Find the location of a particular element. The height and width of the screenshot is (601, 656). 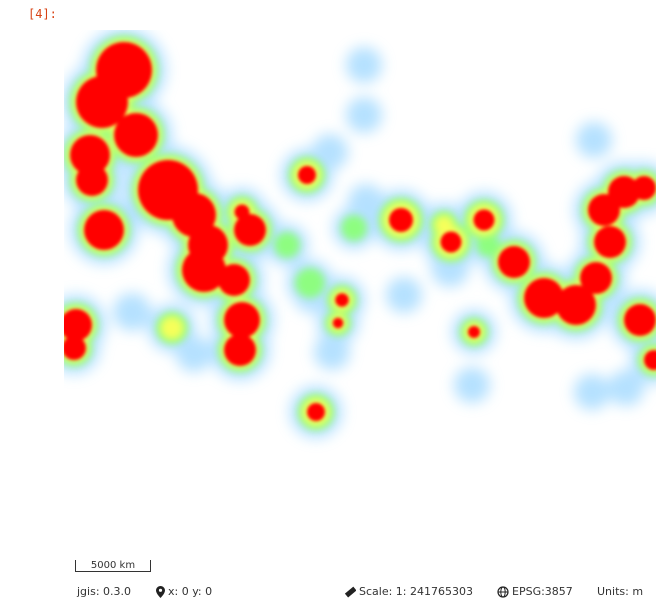

scale-bar: 5000 km is located at coordinates (113, 566).